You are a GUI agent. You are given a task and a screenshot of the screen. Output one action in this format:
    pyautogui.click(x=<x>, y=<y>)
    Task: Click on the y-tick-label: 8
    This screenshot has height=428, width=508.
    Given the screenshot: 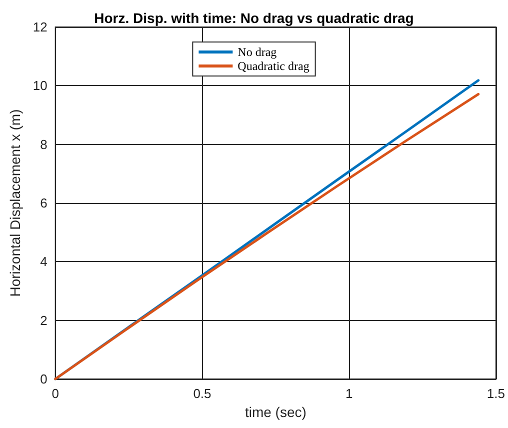 What is the action you would take?
    pyautogui.click(x=44, y=144)
    